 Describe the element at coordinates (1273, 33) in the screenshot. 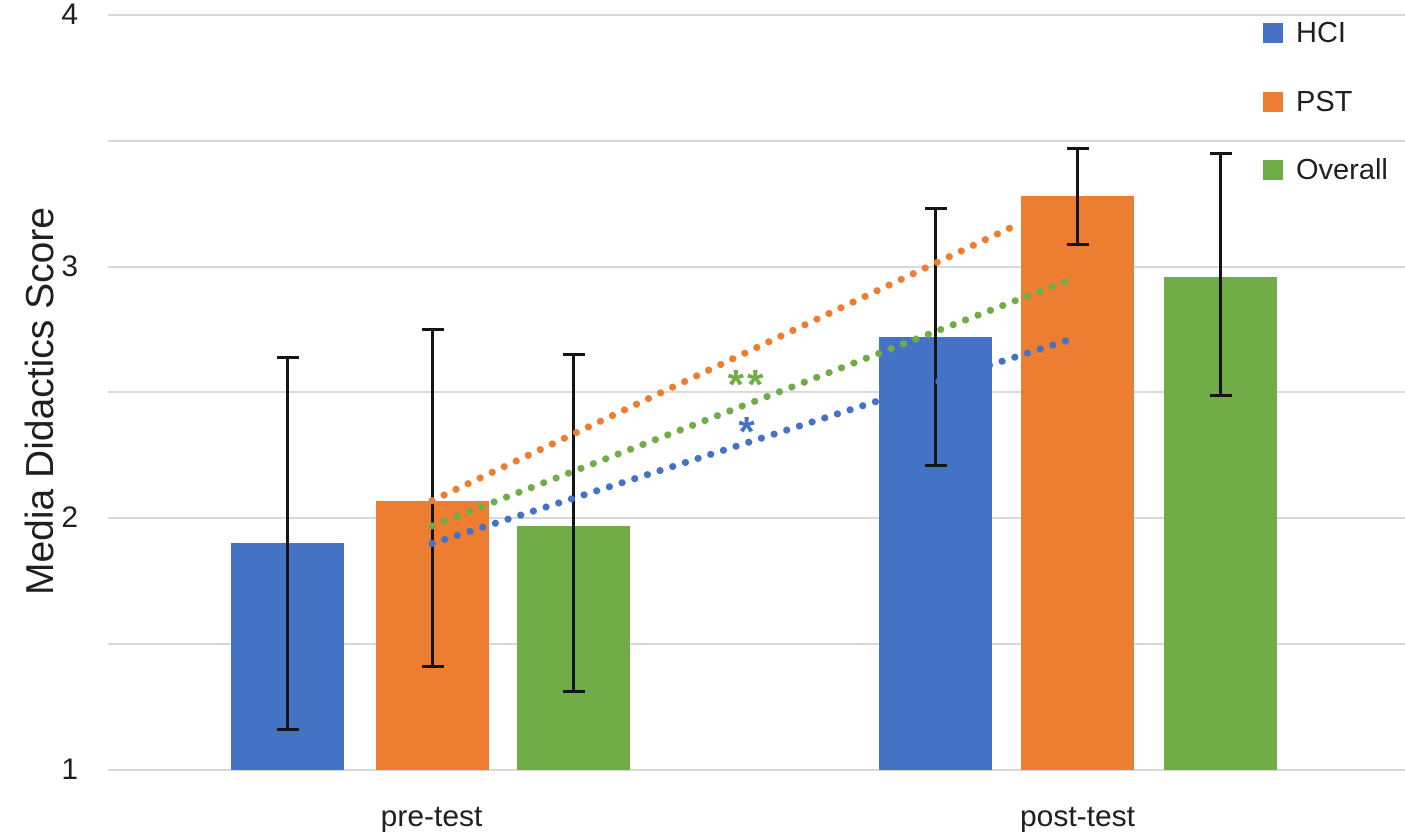

I see `legend-swatch-hci` at that location.